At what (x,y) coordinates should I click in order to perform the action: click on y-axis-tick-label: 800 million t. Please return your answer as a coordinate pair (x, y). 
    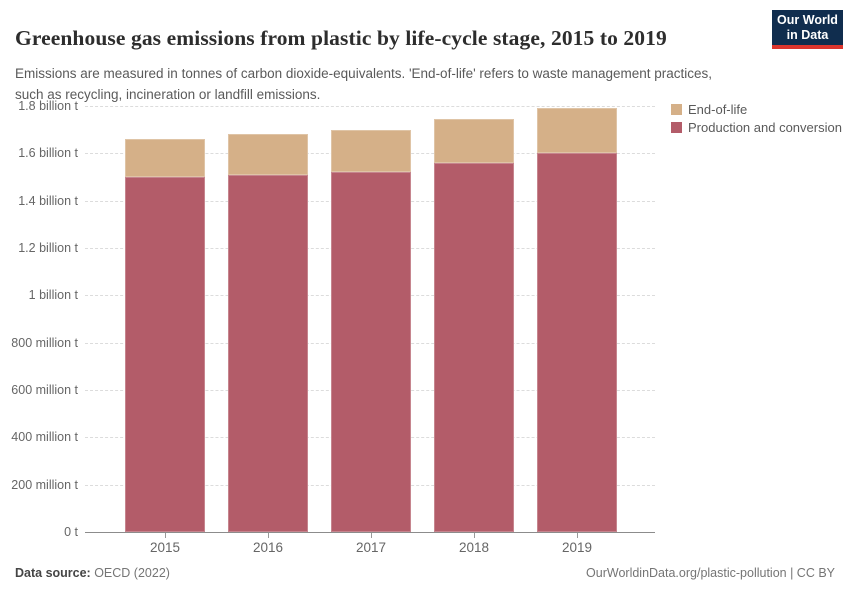
    Looking at the image, I should click on (44, 342).